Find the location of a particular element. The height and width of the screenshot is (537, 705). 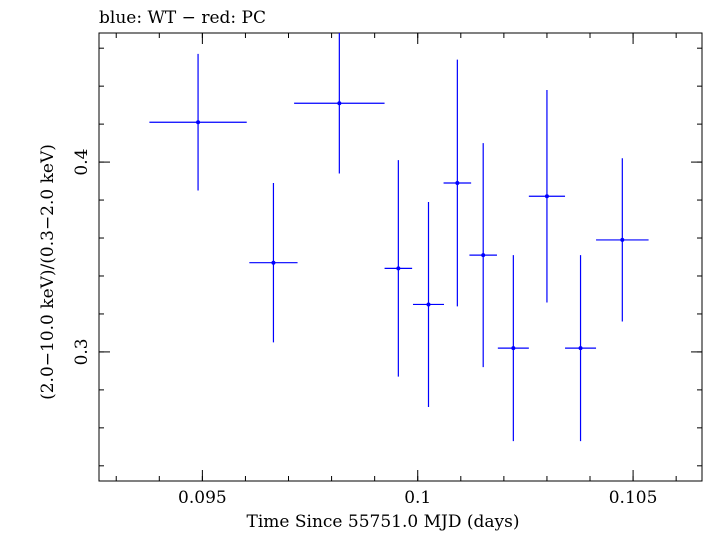

y-axis-label: (2.0−10.0 keV)/(0.3−2.0 keV) is located at coordinates (48, 272).